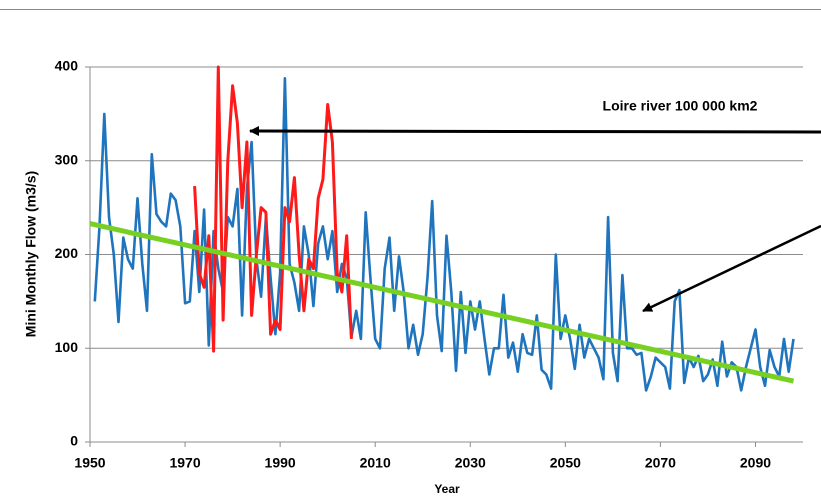 The image size is (821, 499). I want to click on y-tick-label: 200, so click(67, 253).